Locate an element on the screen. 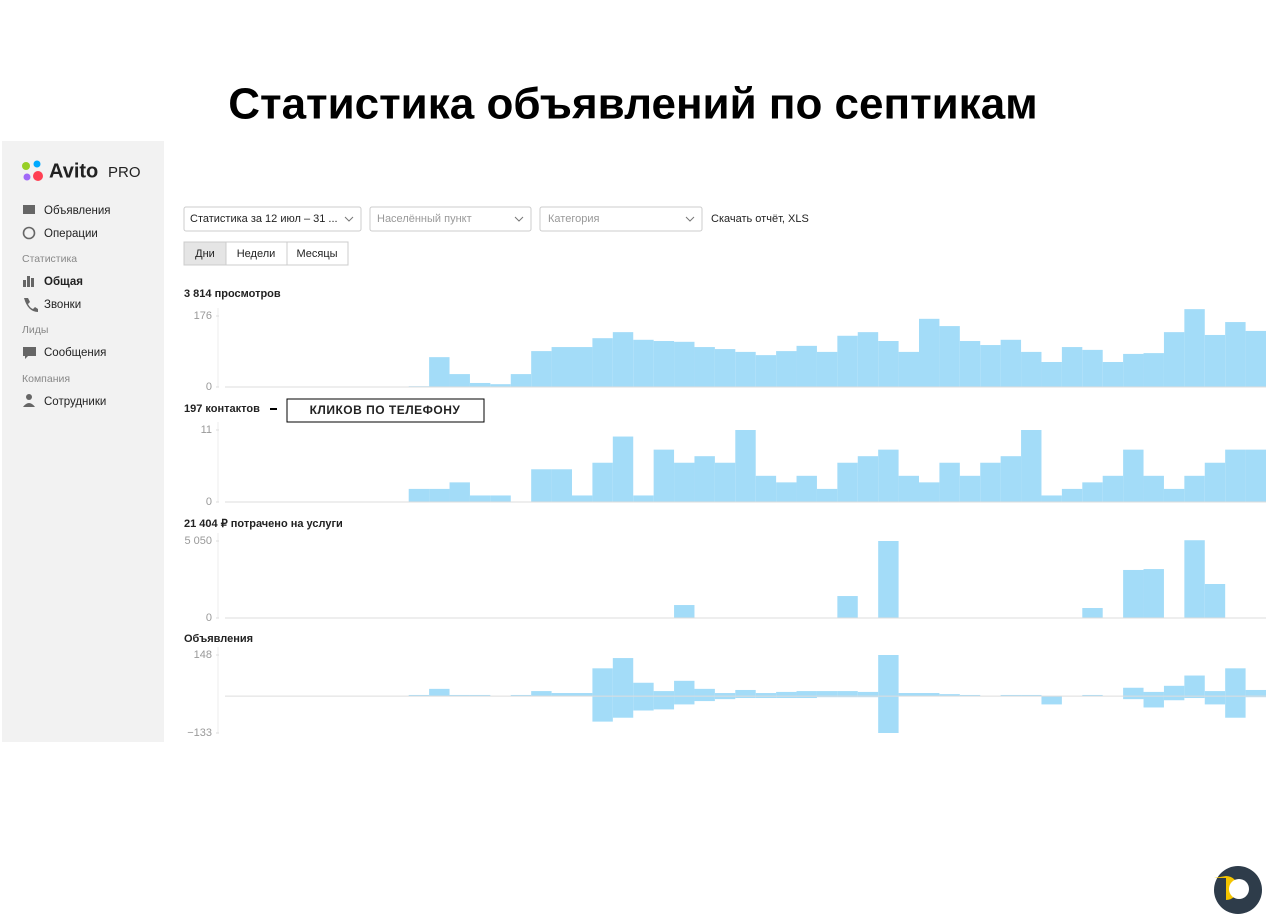 The height and width of the screenshot is (920, 1267). menu-item: Сообщения is located at coordinates (75, 353).